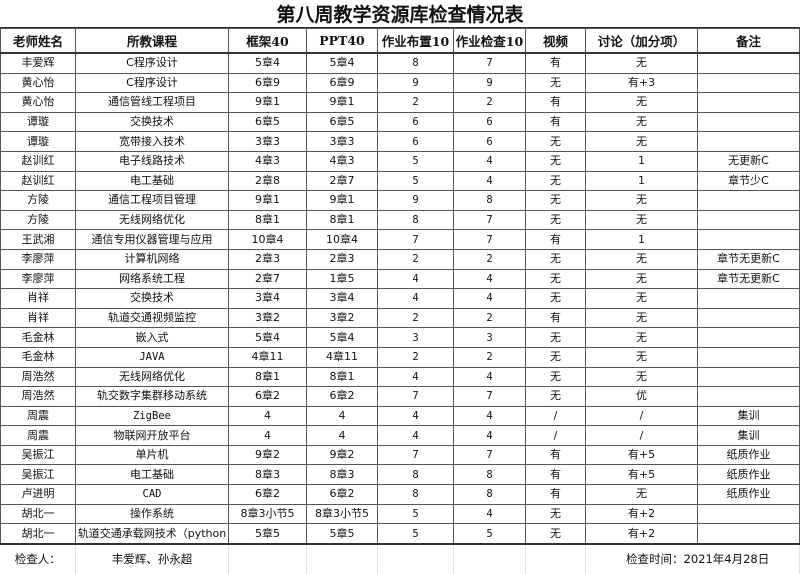 The image size is (800, 574). Describe the element at coordinates (152, 396) in the screenshot. I see `cell: 轨交数字集群移动系统` at that location.